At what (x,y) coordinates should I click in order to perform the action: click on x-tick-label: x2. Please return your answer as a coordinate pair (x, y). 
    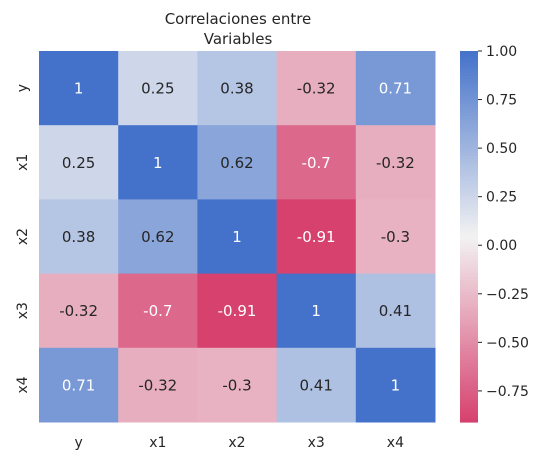
    Looking at the image, I should click on (236, 443).